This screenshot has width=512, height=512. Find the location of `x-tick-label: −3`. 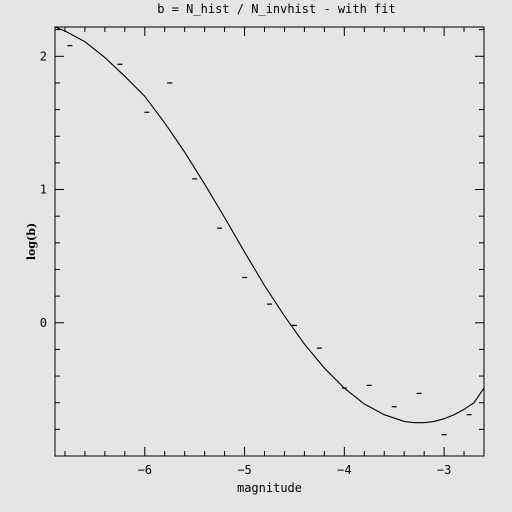

x-tick-label: −3 is located at coordinates (444, 470).